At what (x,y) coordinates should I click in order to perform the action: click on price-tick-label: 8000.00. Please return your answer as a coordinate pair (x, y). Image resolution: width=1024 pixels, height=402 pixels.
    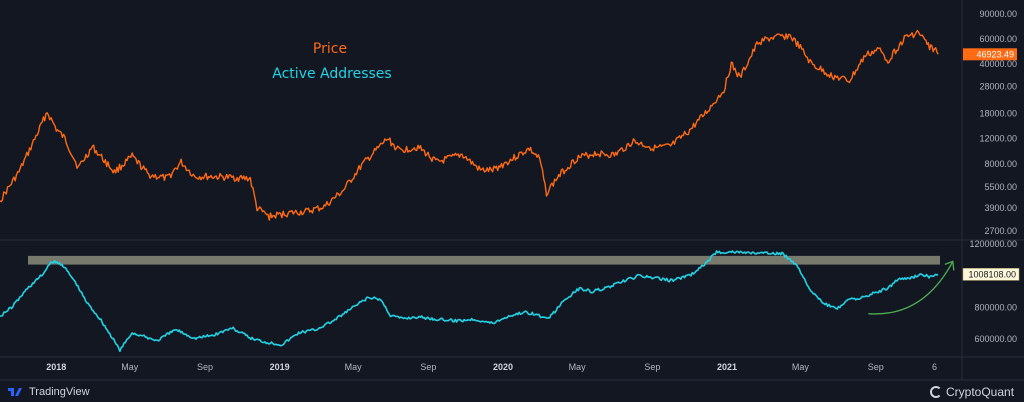
    Looking at the image, I should click on (1000, 164).